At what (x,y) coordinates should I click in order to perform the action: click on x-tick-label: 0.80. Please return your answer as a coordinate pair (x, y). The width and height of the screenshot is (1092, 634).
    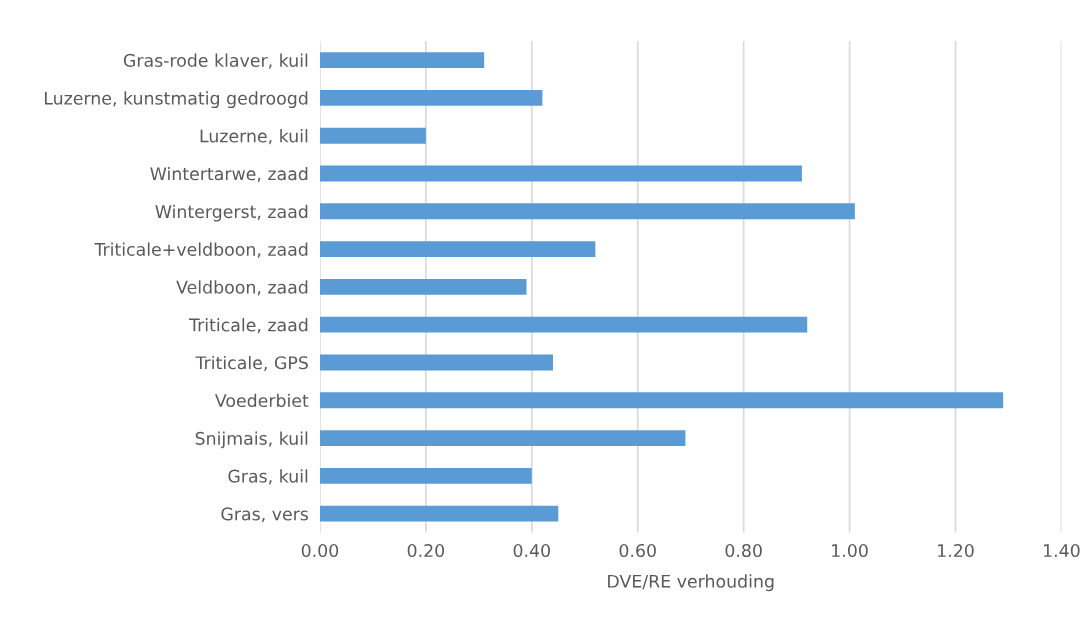
    Looking at the image, I should click on (743, 550).